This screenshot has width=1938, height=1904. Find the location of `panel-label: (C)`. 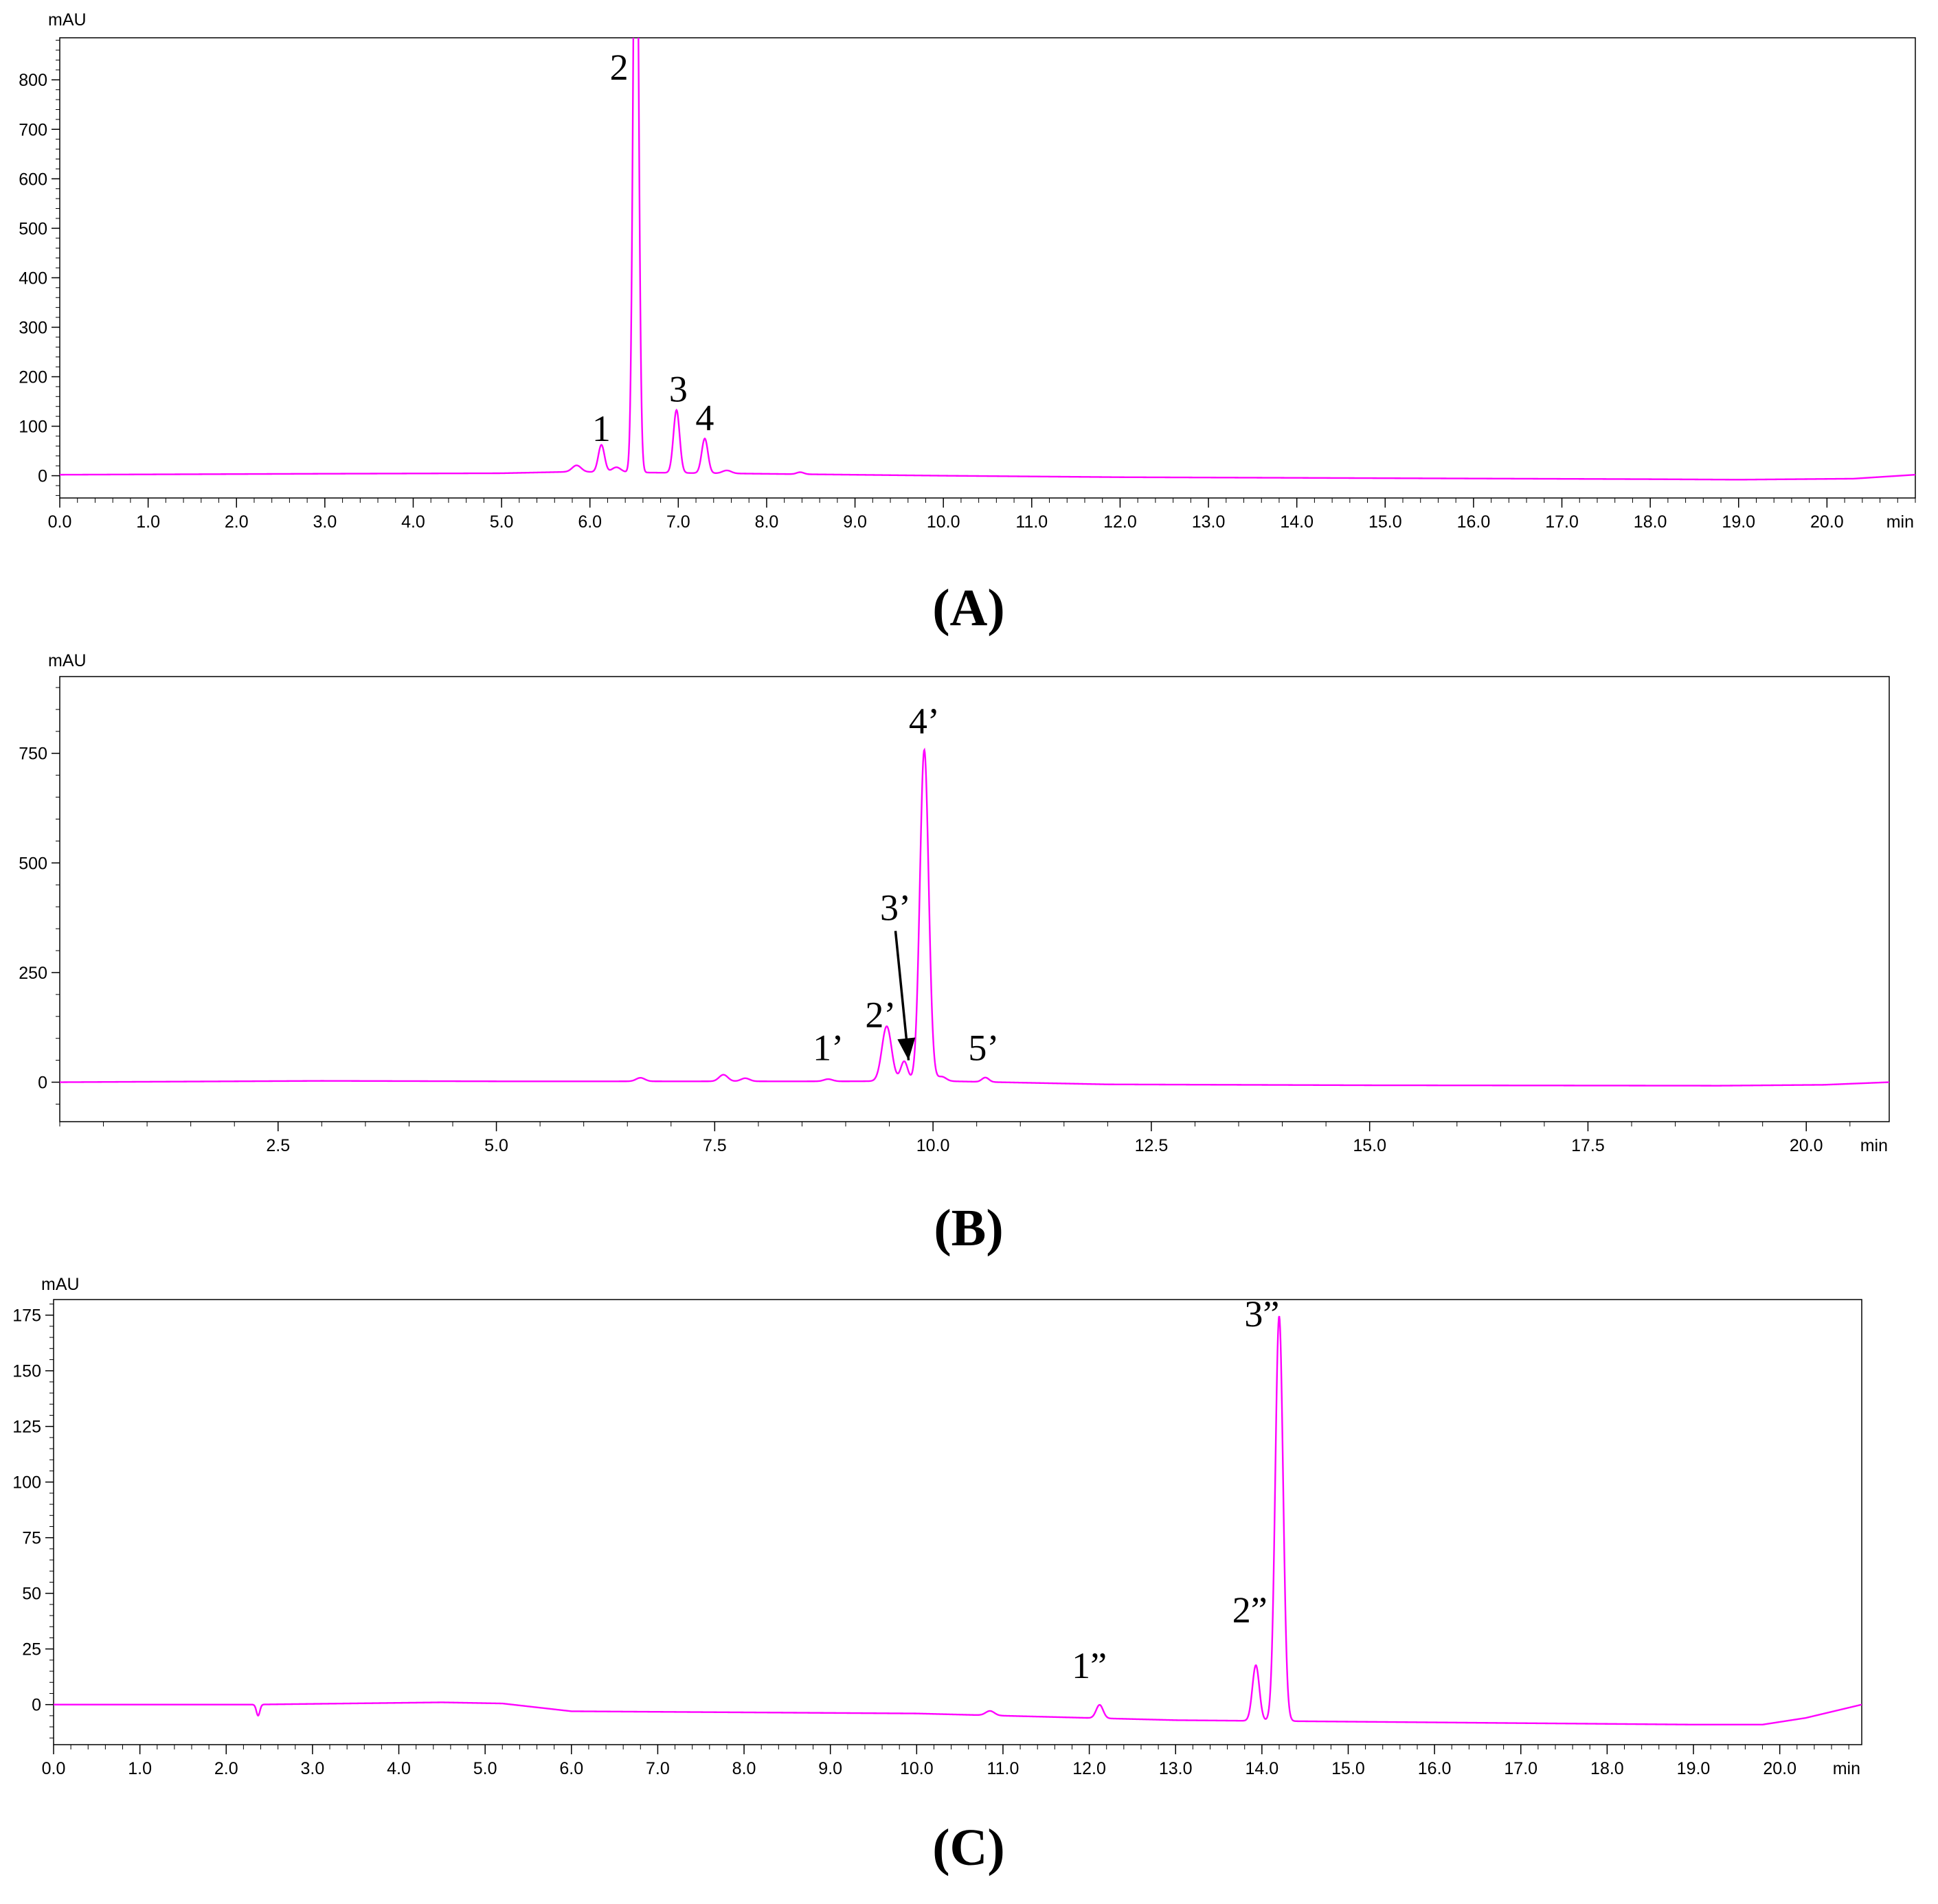

panel-label: (C) is located at coordinates (968, 1848).